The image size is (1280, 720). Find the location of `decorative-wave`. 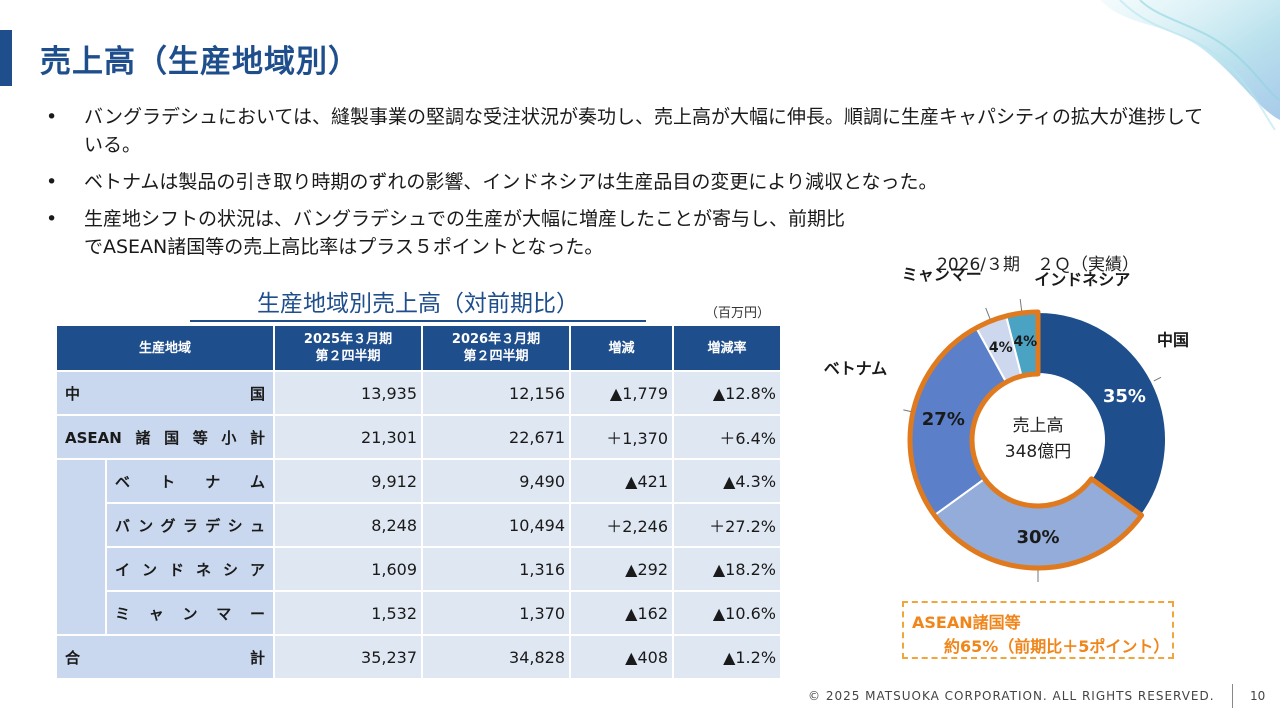

decorative-wave is located at coordinates (1190, 65).